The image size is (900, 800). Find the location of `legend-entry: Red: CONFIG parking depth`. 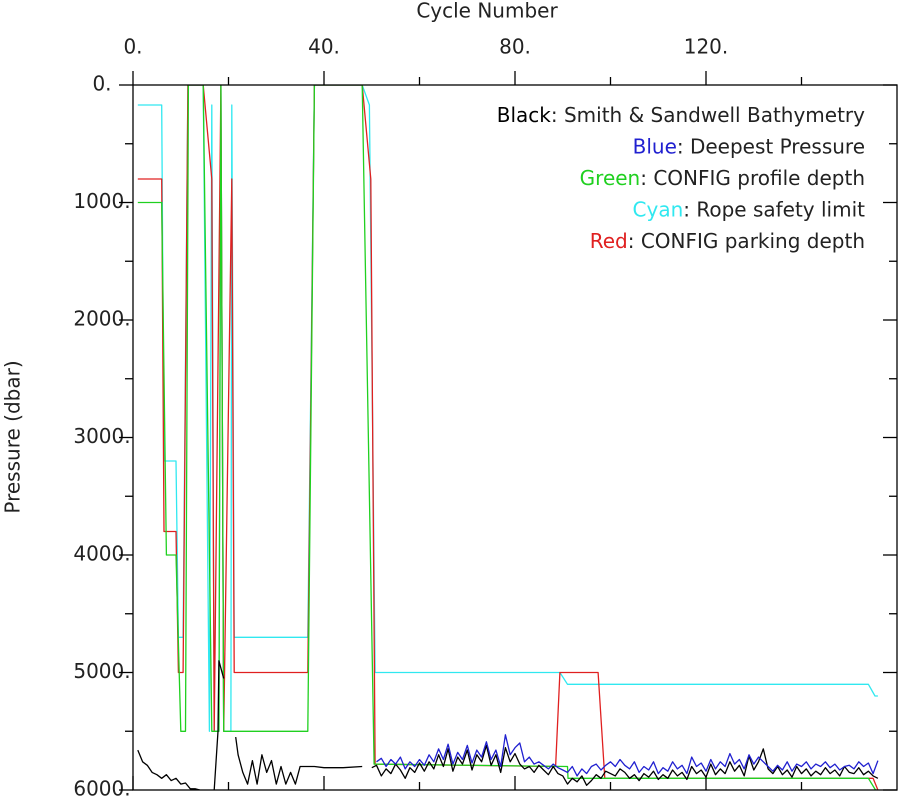

legend-entry: Red: CONFIG parking depth is located at coordinates (727, 241).